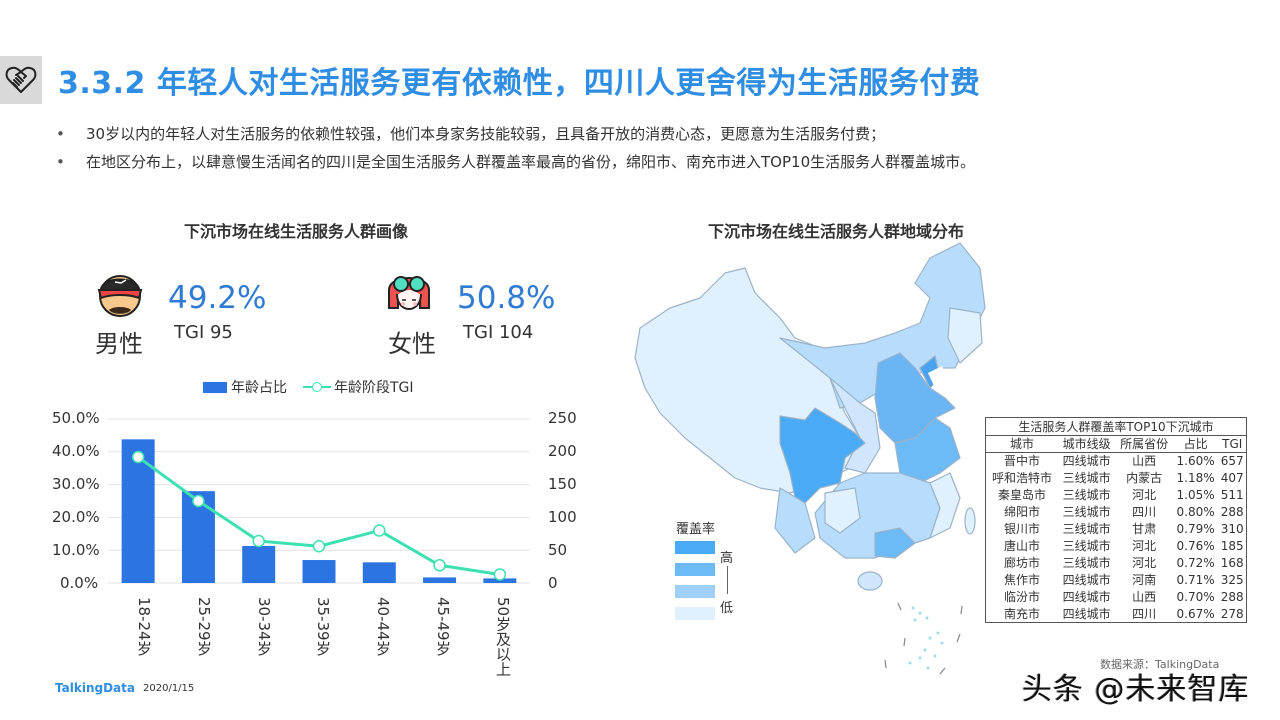  Describe the element at coordinates (1195, 512) in the screenshot. I see `cell-share: 0.80%` at that location.